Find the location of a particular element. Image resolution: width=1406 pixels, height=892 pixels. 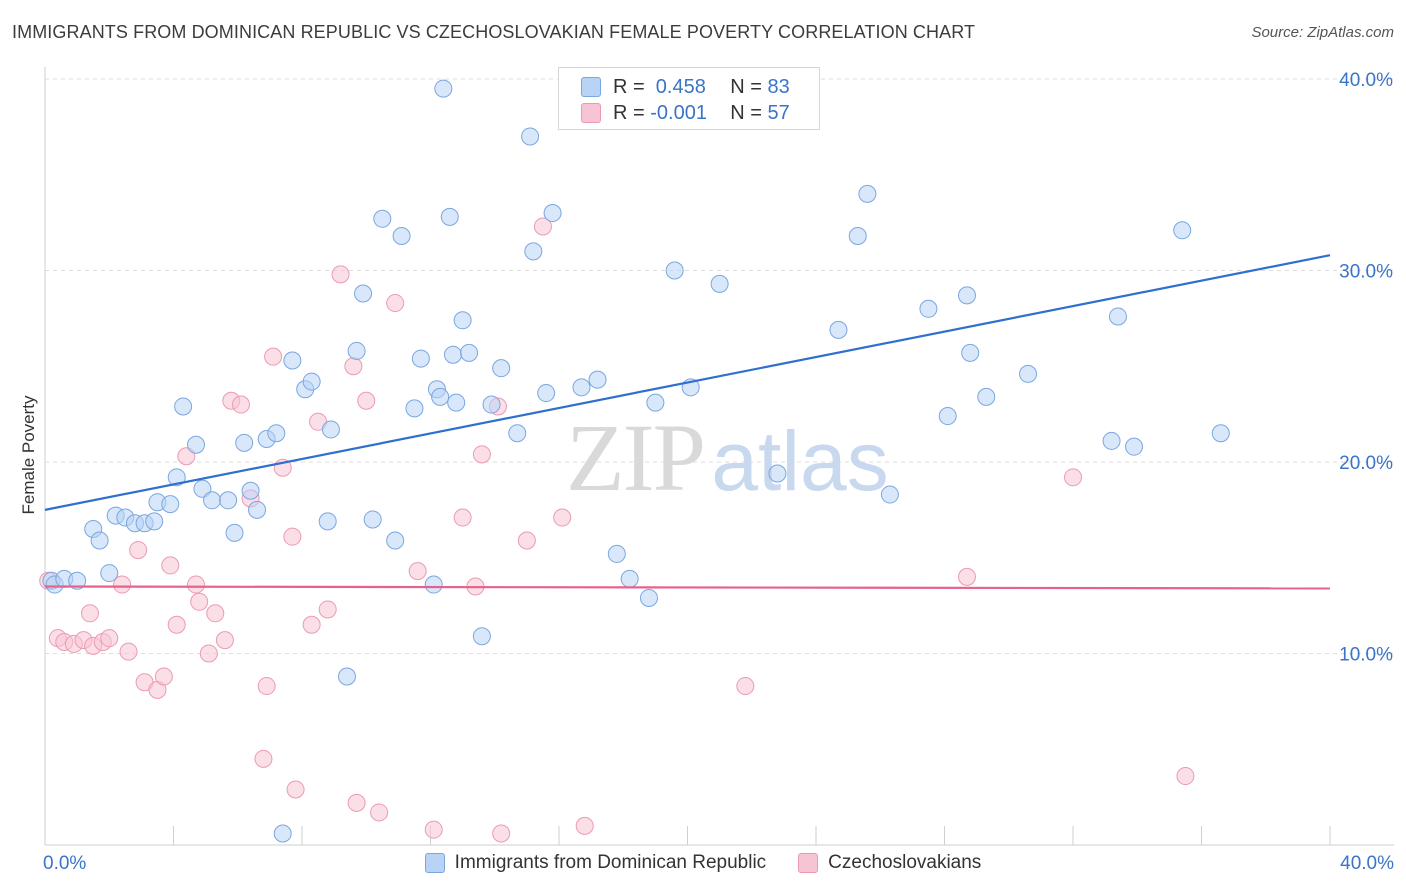

legend-swatch-blue is located at coordinates (591, 87).